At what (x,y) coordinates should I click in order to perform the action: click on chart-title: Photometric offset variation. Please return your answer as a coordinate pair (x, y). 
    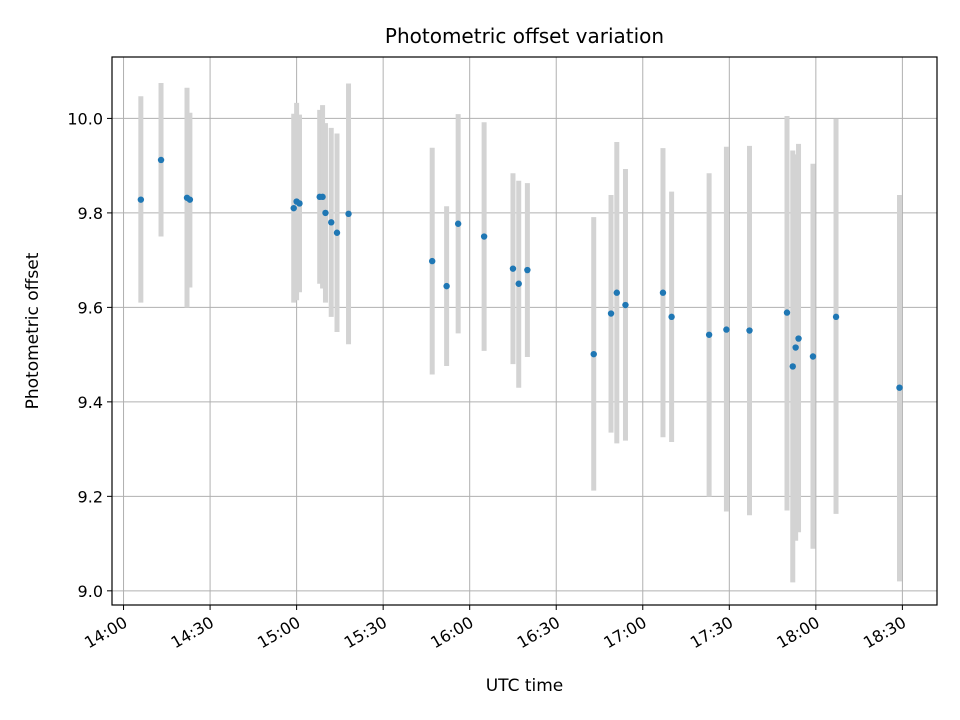
    Looking at the image, I should click on (524, 36).